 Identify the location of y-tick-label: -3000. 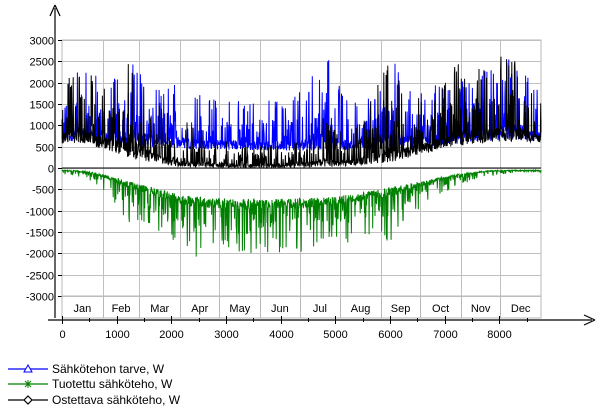
(40, 298).